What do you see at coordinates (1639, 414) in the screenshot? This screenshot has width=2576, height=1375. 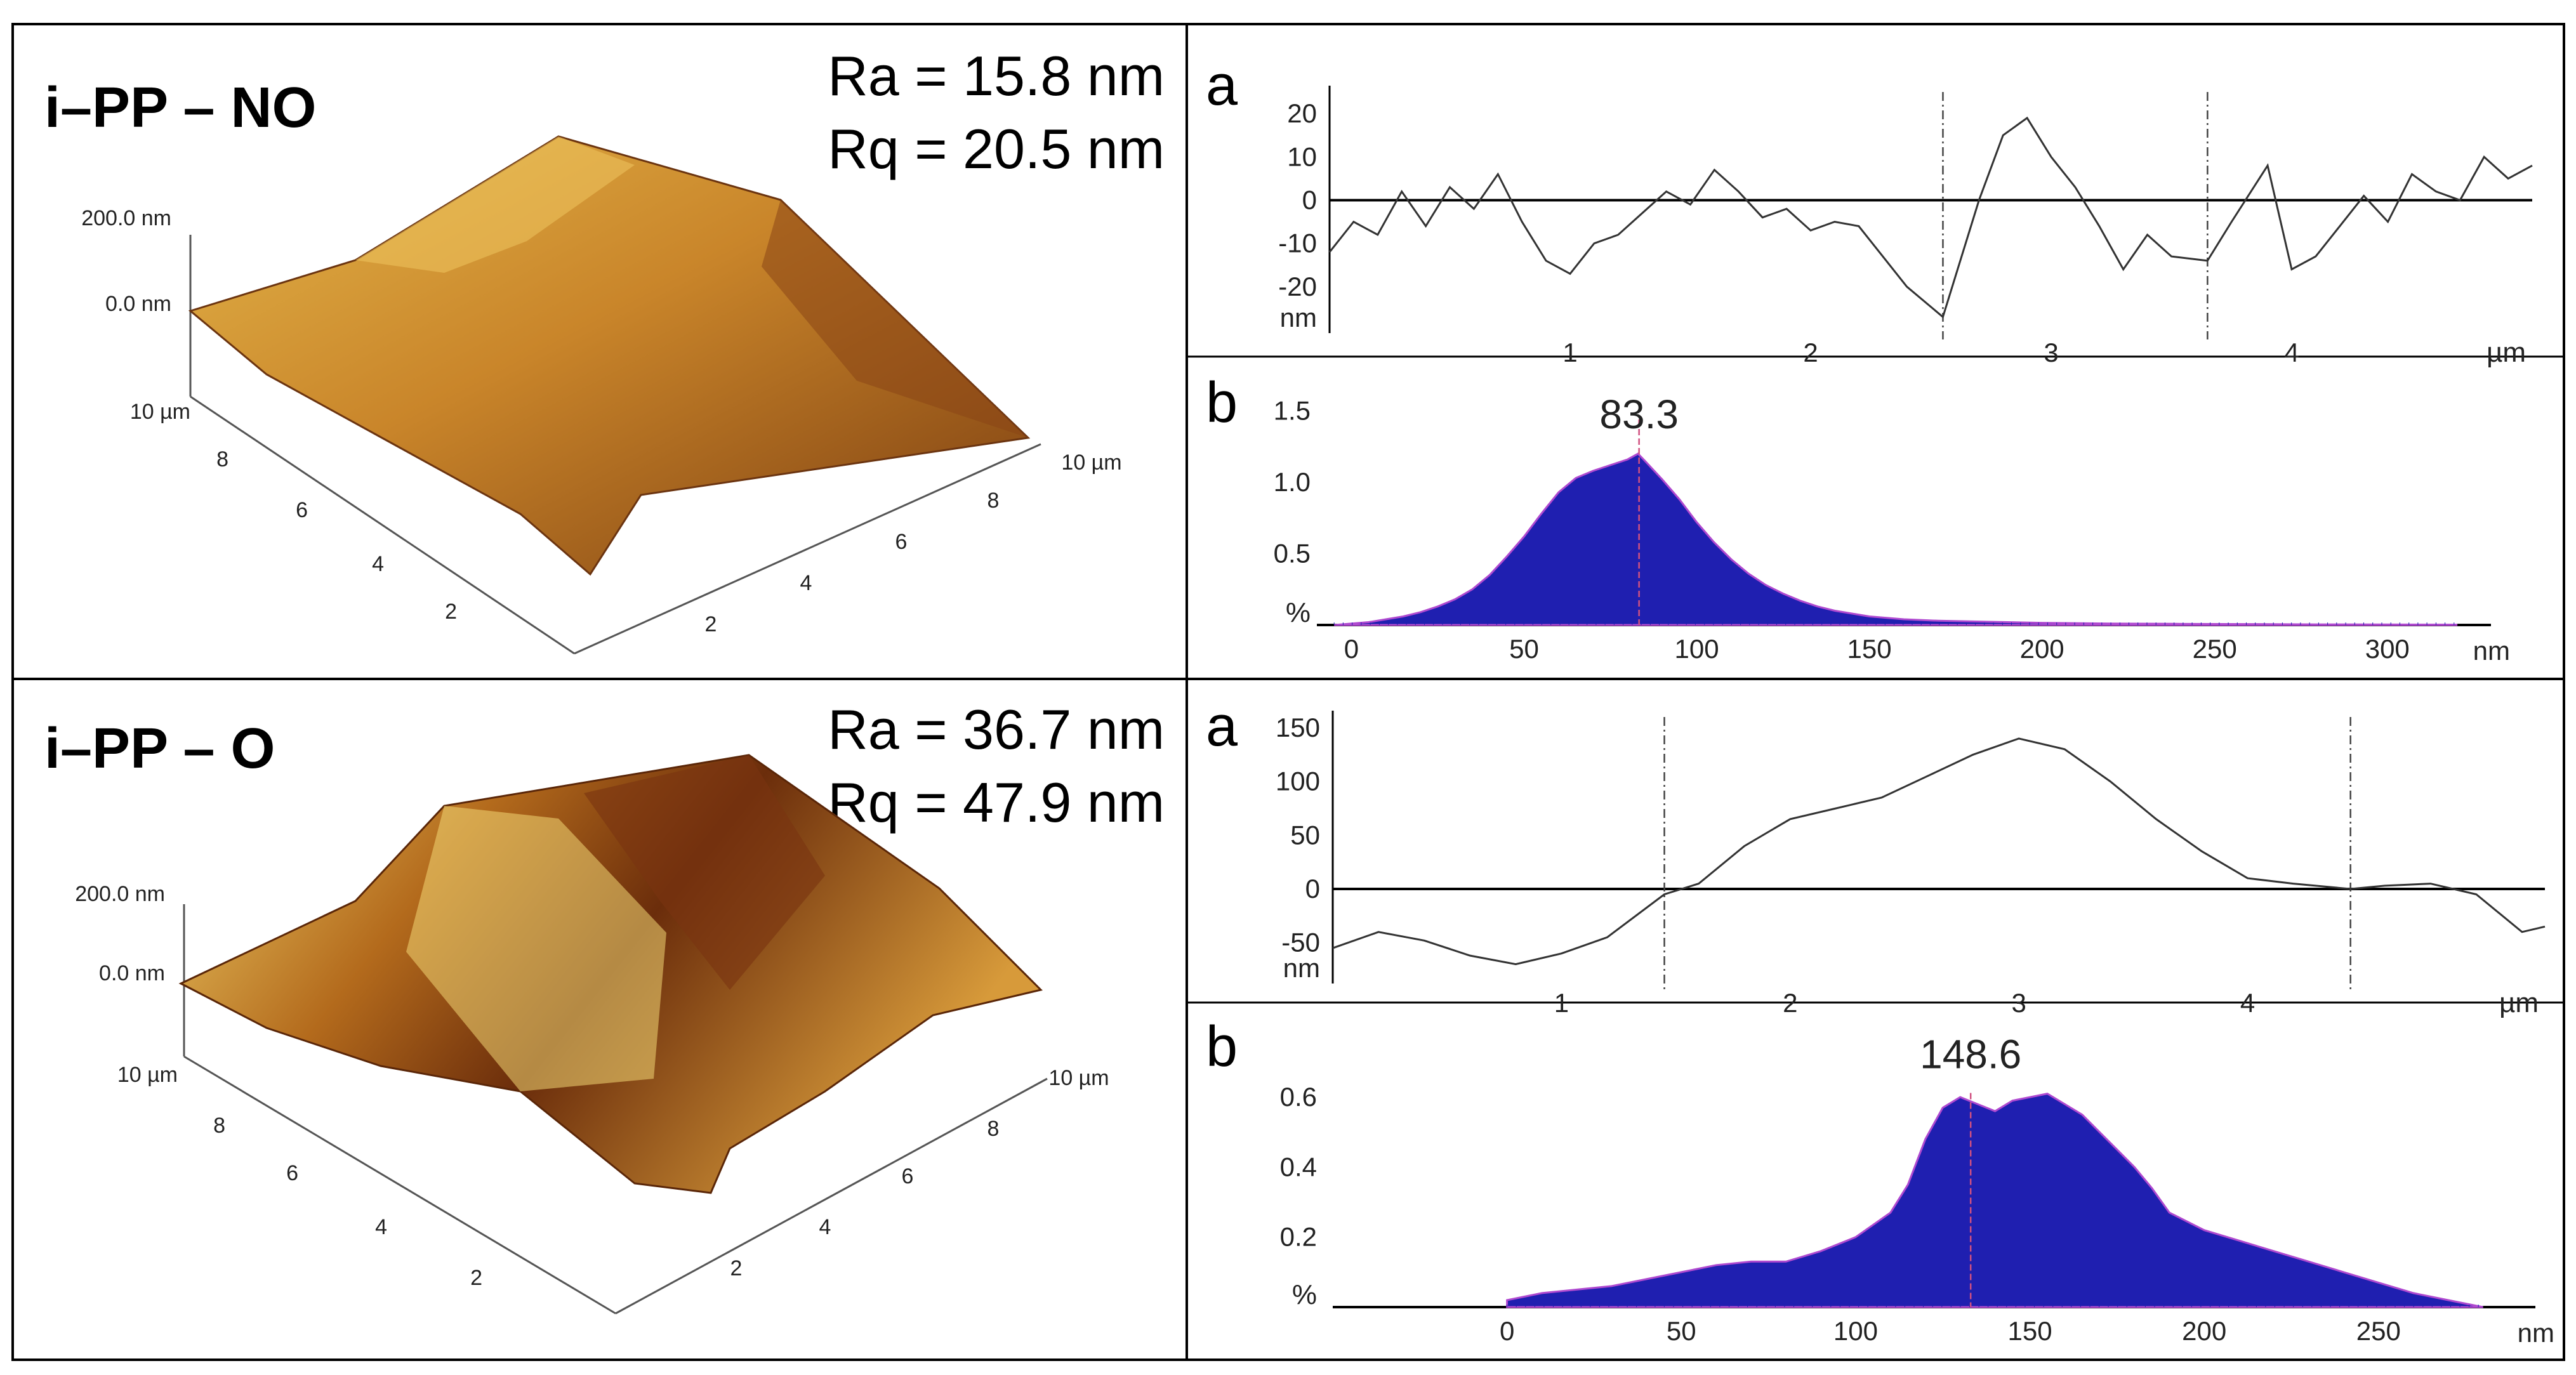 I see `peak-value-label: 83.3` at bounding box center [1639, 414].